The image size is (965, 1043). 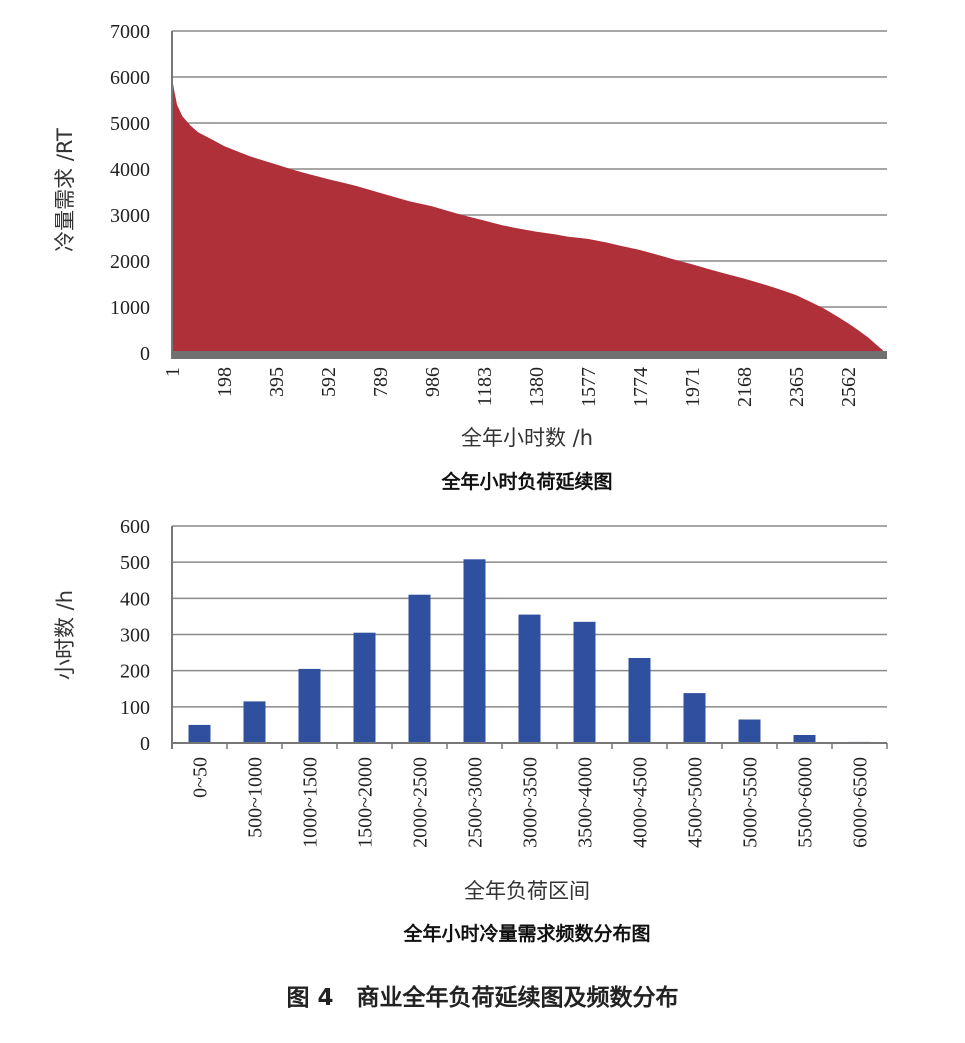 I want to click on c2-x-tick-label: 2500~3000, so click(x=476, y=802).